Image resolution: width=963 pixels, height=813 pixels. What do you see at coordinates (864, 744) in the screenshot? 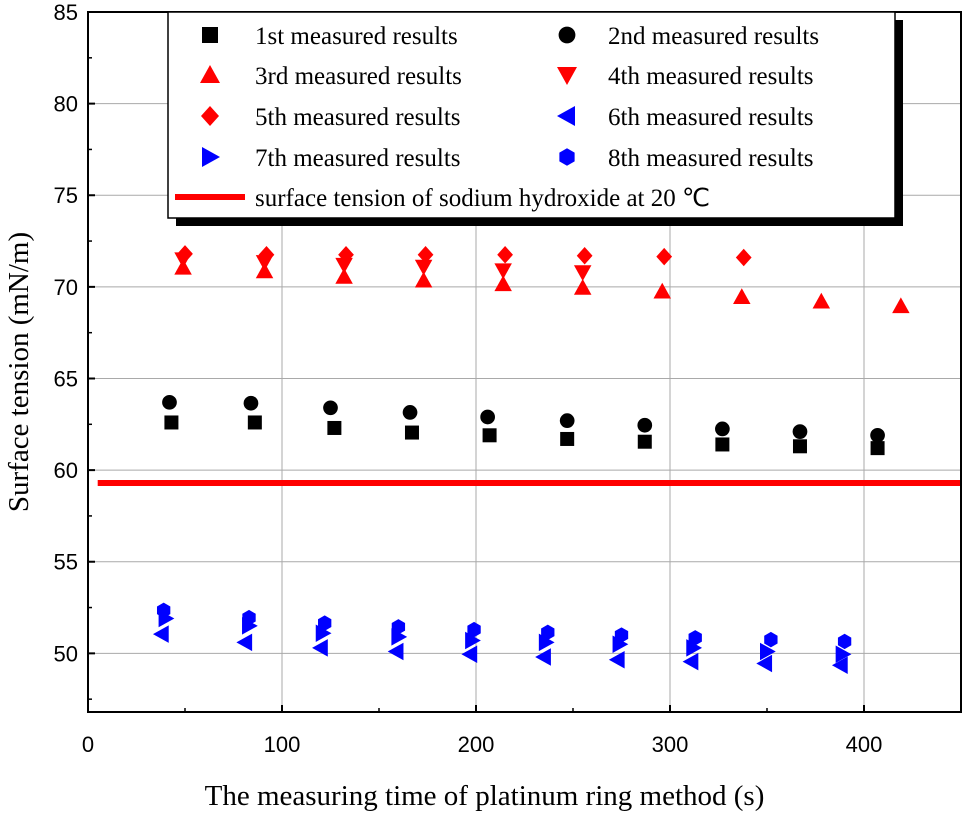
I see `x-tick-label: 400` at bounding box center [864, 744].